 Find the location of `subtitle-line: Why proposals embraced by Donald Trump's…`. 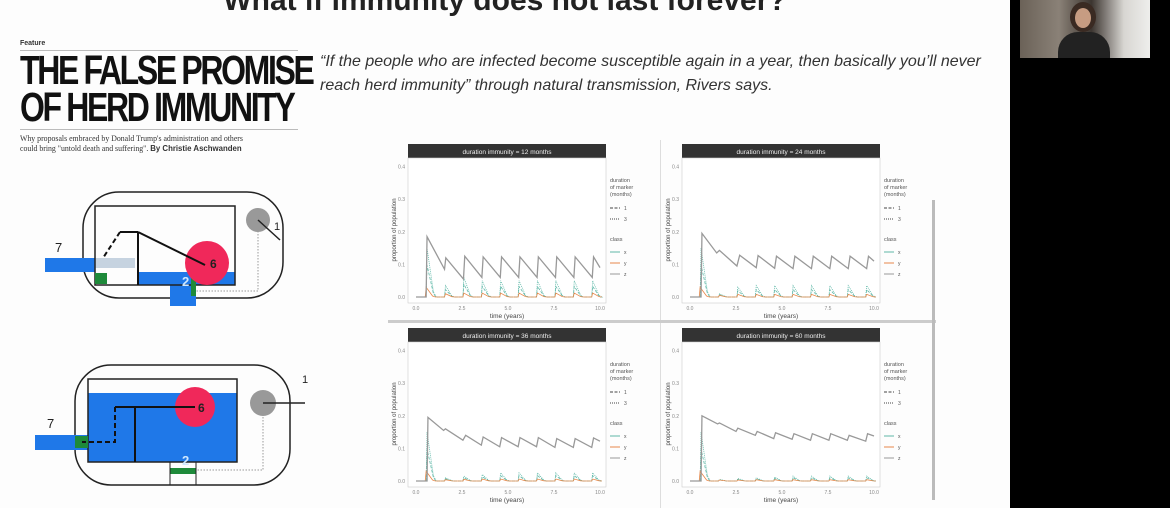

subtitle-line: Why proposals embraced by Donald Trump's… is located at coordinates (131, 138).